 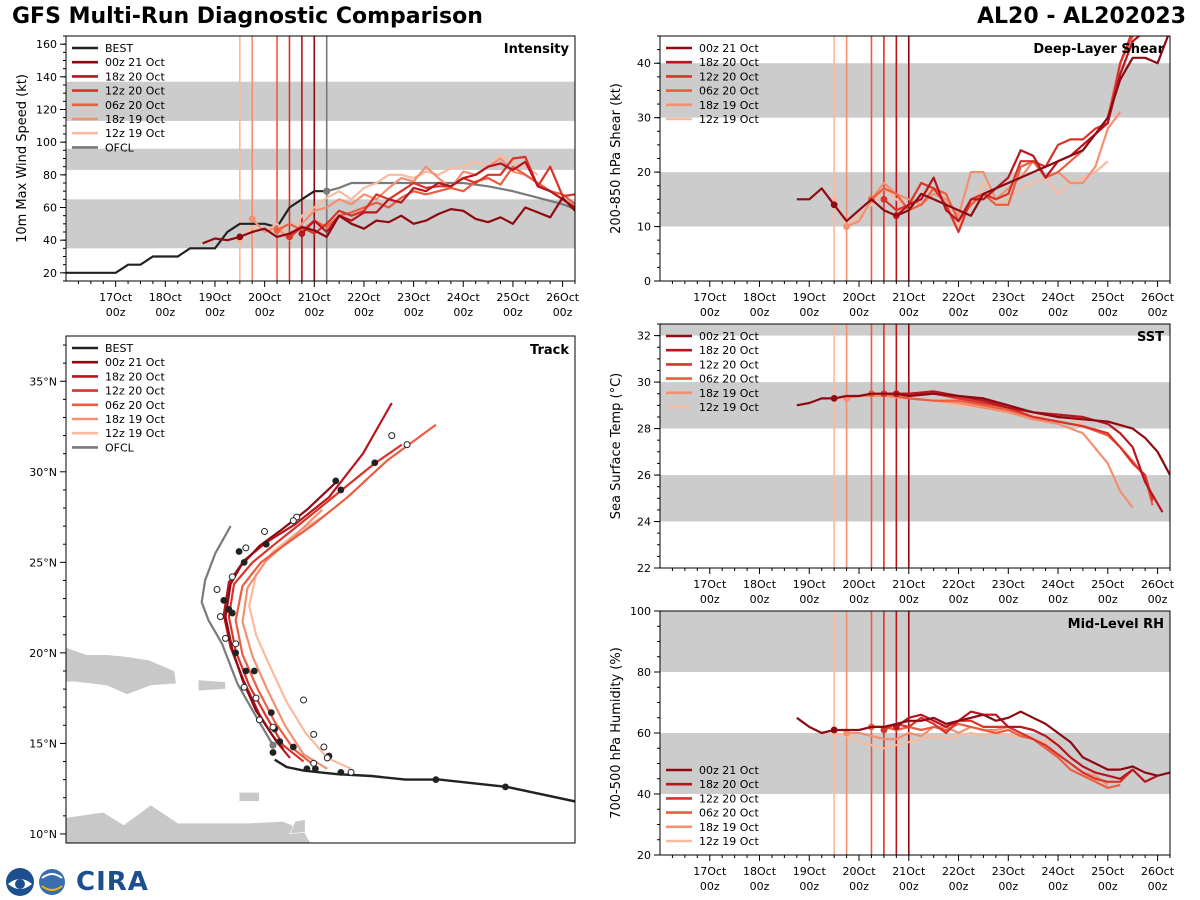 I want to click on intensity-init-point-18z-20-oct, so click(x=302, y=234).